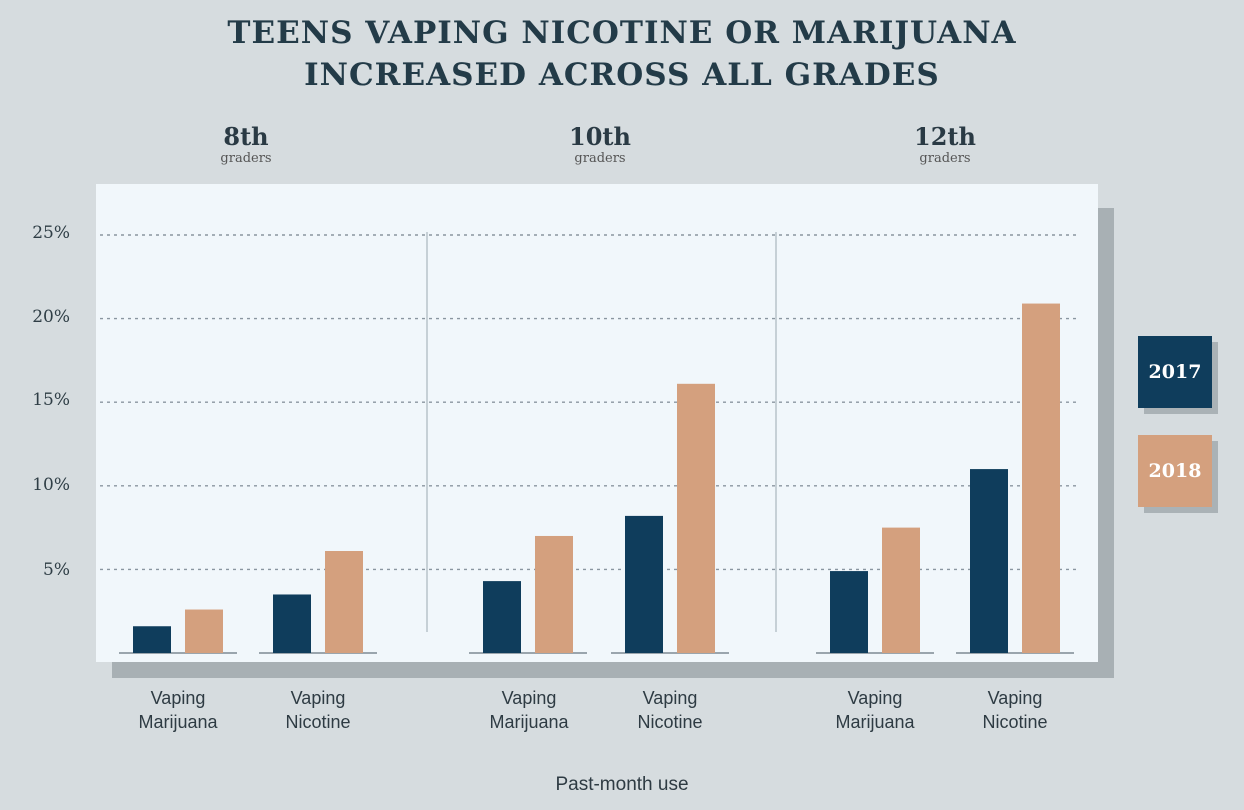  Describe the element at coordinates (600, 136) in the screenshot. I see `grade-label: 10th` at that location.